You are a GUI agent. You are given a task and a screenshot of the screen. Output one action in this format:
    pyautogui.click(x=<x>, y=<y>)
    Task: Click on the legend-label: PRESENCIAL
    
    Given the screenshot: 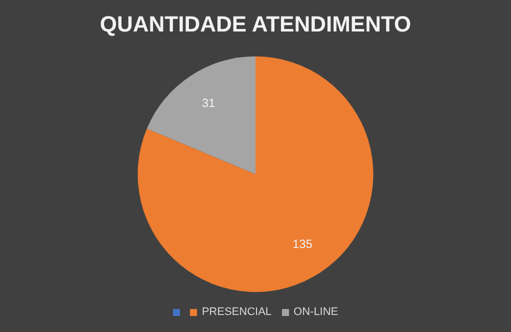 What is the action you would take?
    pyautogui.click(x=237, y=312)
    